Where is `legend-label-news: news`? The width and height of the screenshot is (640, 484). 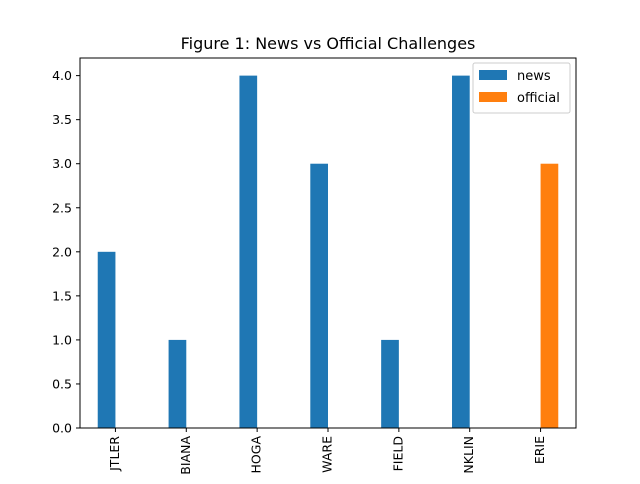
legend-label-news: news is located at coordinates (534, 76).